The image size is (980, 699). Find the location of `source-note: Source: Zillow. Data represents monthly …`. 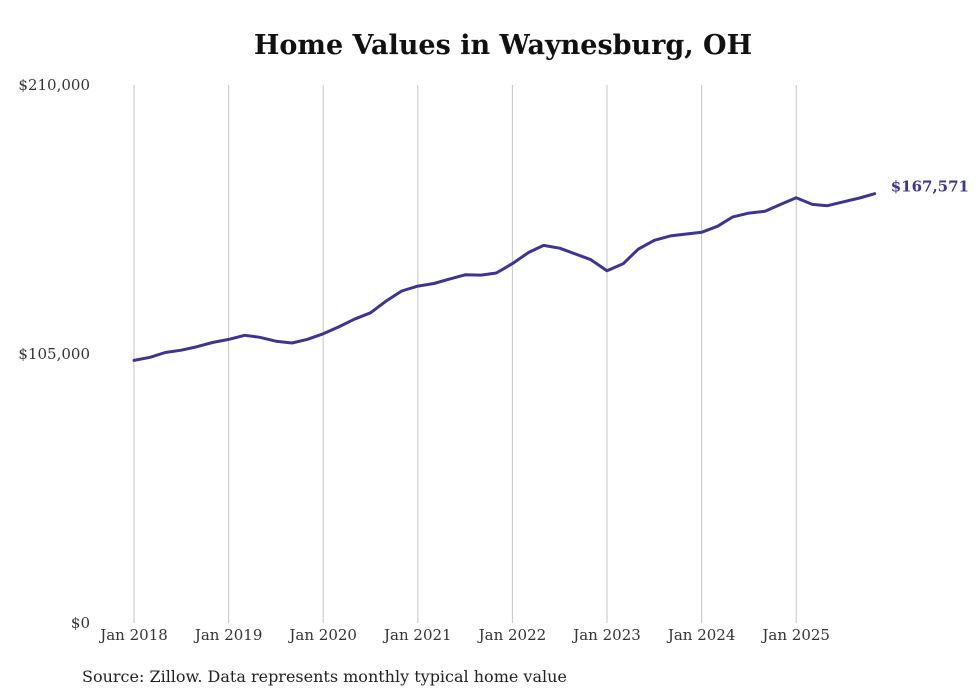

source-note: Source: Zillow. Data represents monthly … is located at coordinates (324, 676).